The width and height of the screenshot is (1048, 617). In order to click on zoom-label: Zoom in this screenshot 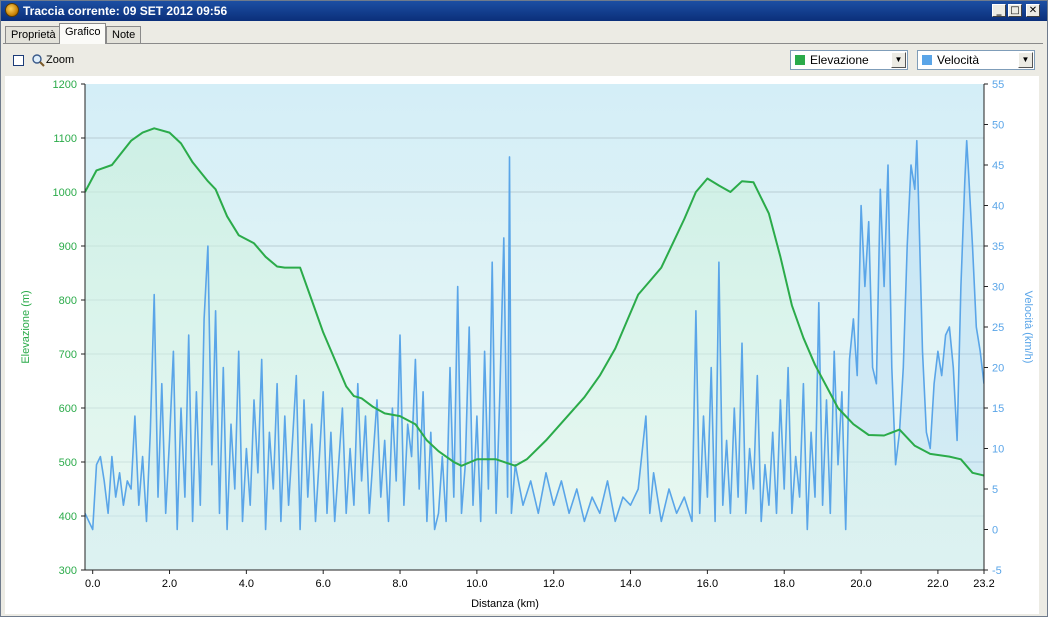, I will do `click(60, 60)`.